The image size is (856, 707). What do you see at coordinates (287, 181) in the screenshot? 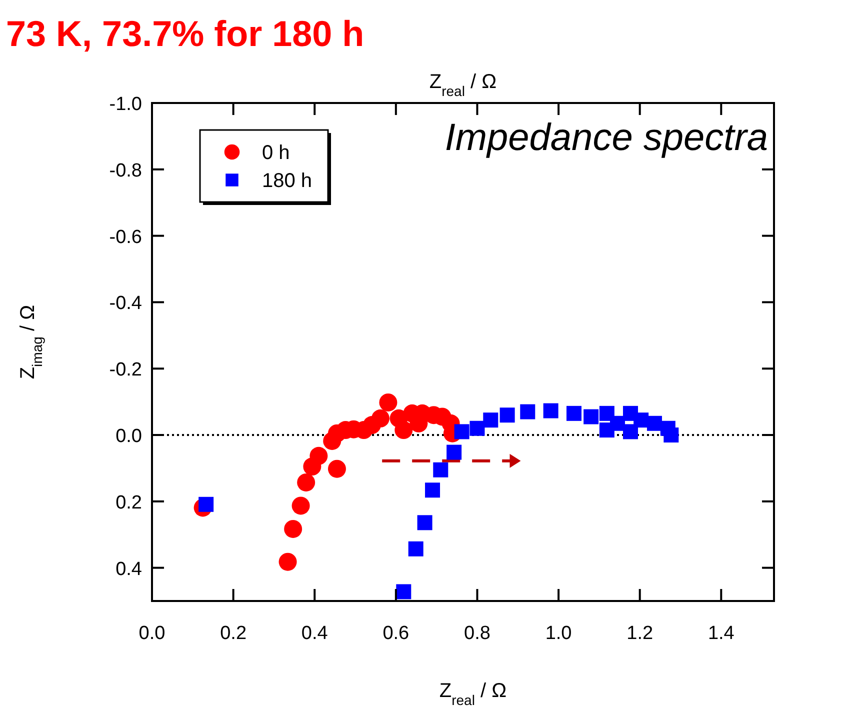
I see `legend-label: 180 h` at bounding box center [287, 181].